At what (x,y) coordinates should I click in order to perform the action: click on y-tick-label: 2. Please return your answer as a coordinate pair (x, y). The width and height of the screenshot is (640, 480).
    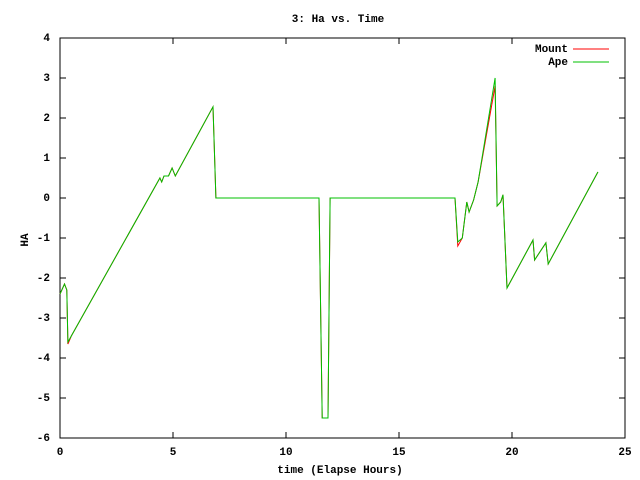
    Looking at the image, I should click on (46, 119).